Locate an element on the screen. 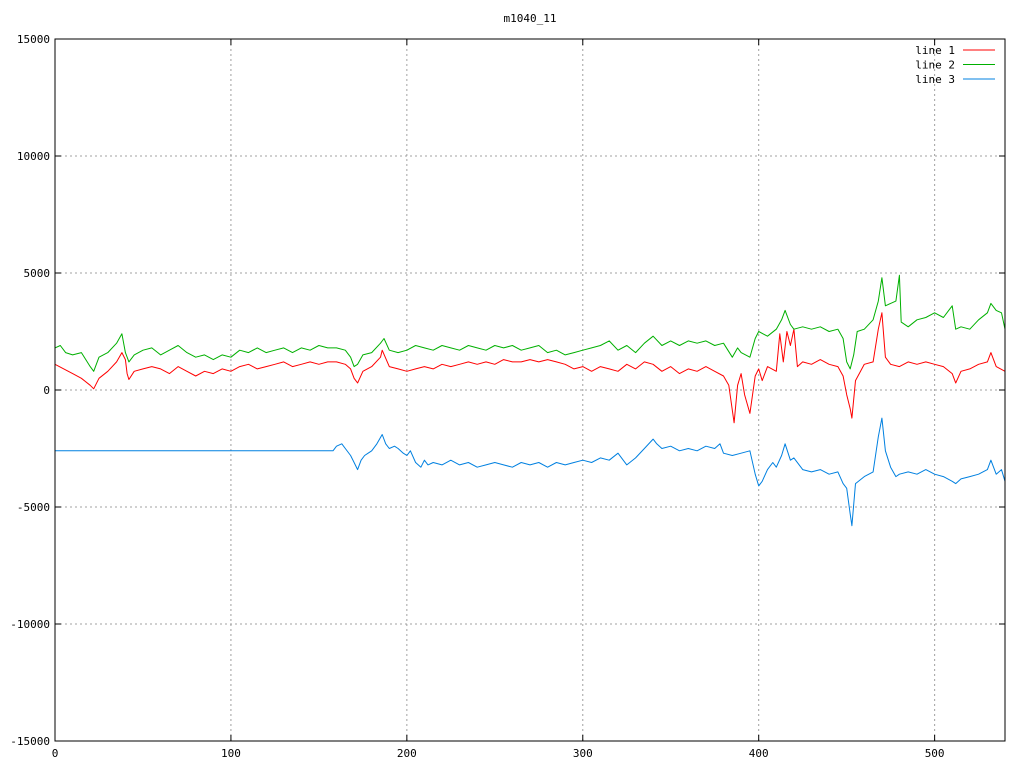 This screenshot has width=1024, height=768. legend-label: line 2 is located at coordinates (935, 65).